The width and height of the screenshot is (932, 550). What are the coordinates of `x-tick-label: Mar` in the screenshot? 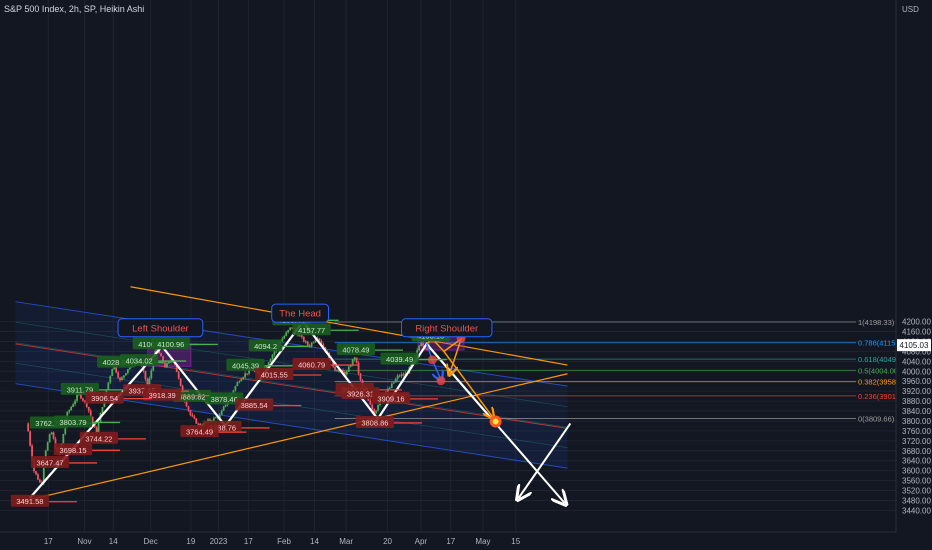 It's located at (346, 541).